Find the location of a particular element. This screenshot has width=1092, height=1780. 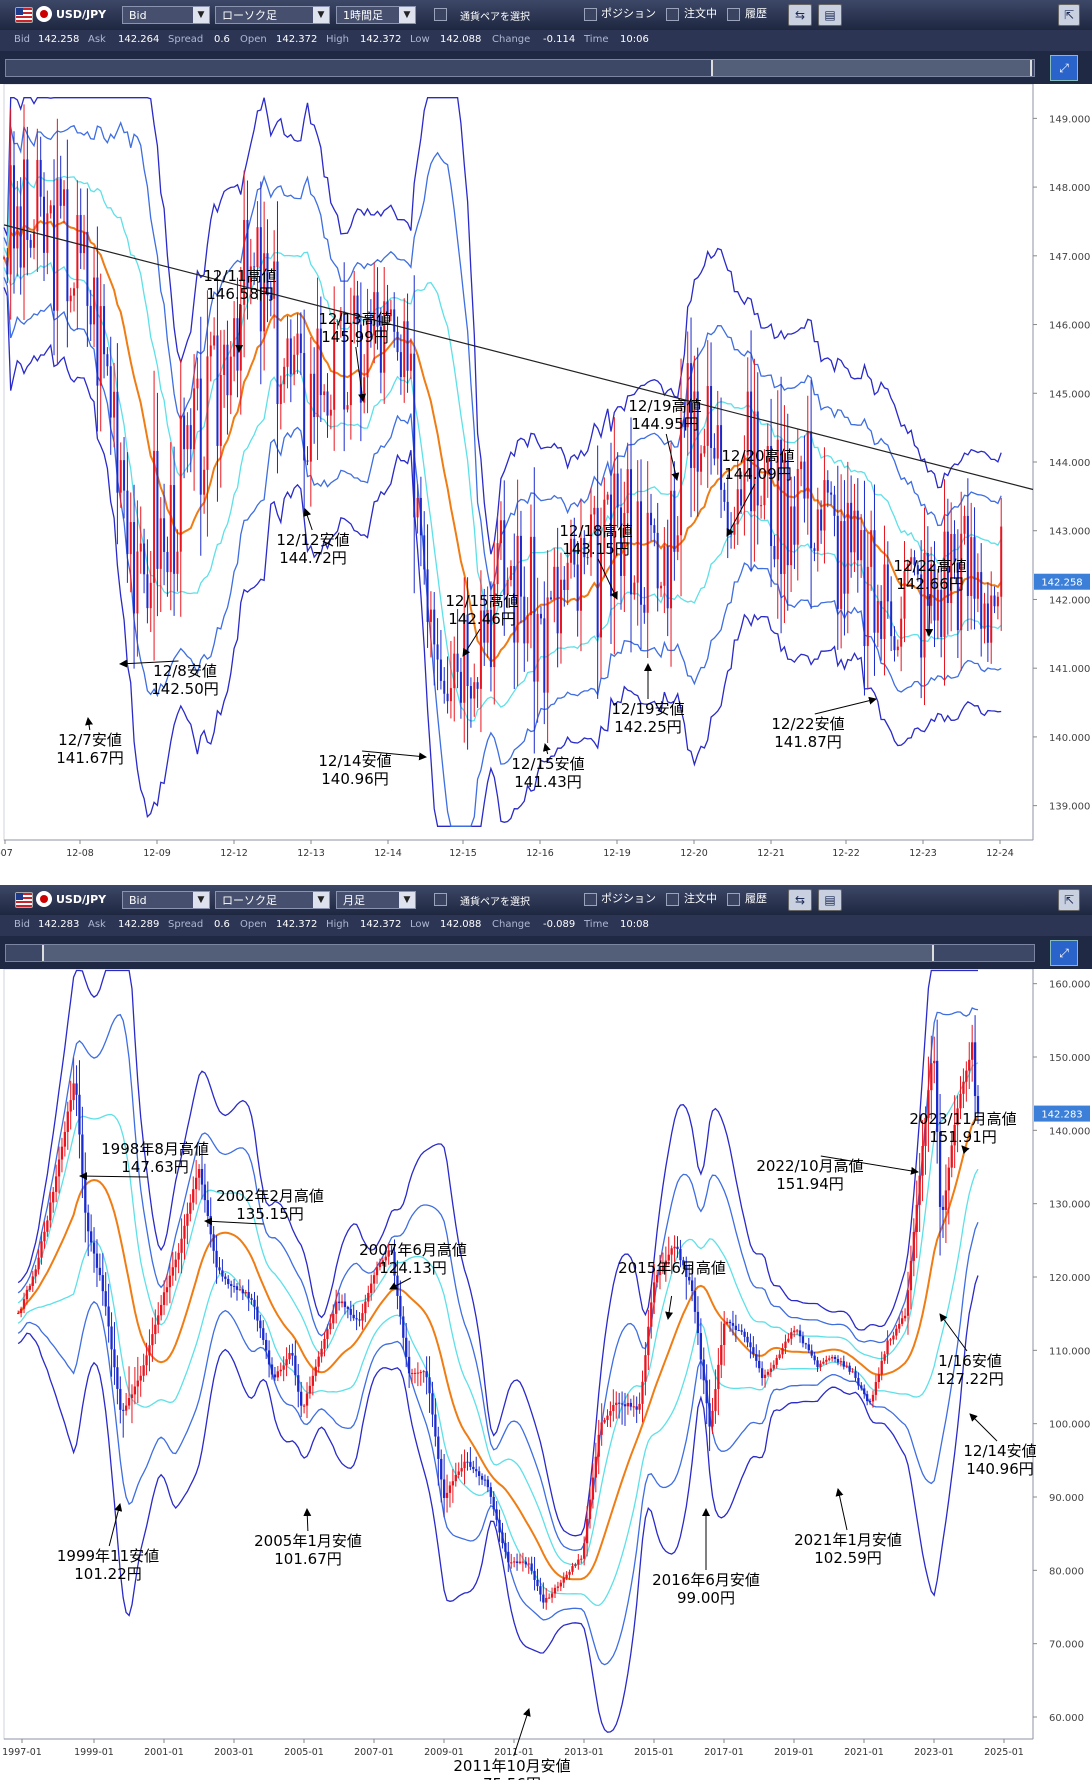

timeframe-select: 月足 ▼ is located at coordinates (376, 900).